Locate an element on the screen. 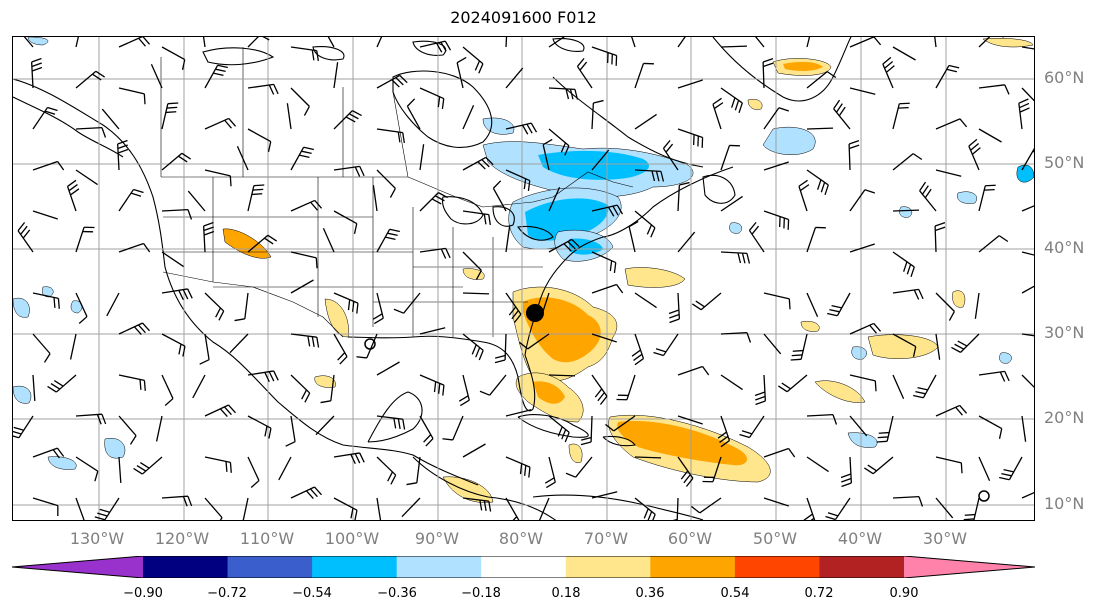  positive-anomaly-patch is located at coordinates (959, 299).